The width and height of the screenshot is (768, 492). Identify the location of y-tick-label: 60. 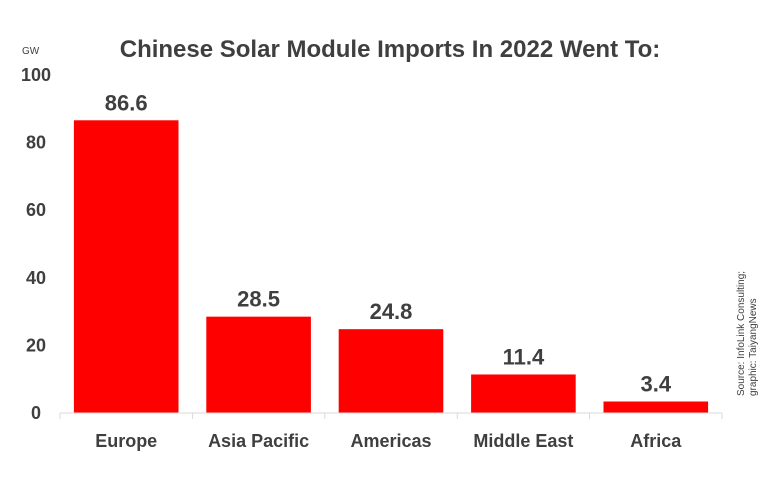
(36, 210).